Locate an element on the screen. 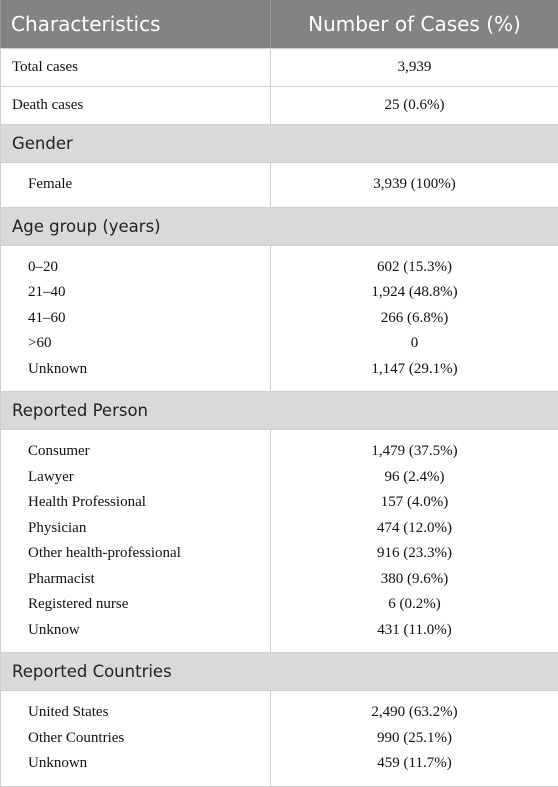  row-value: 266 (6.8%) is located at coordinates (414, 319).